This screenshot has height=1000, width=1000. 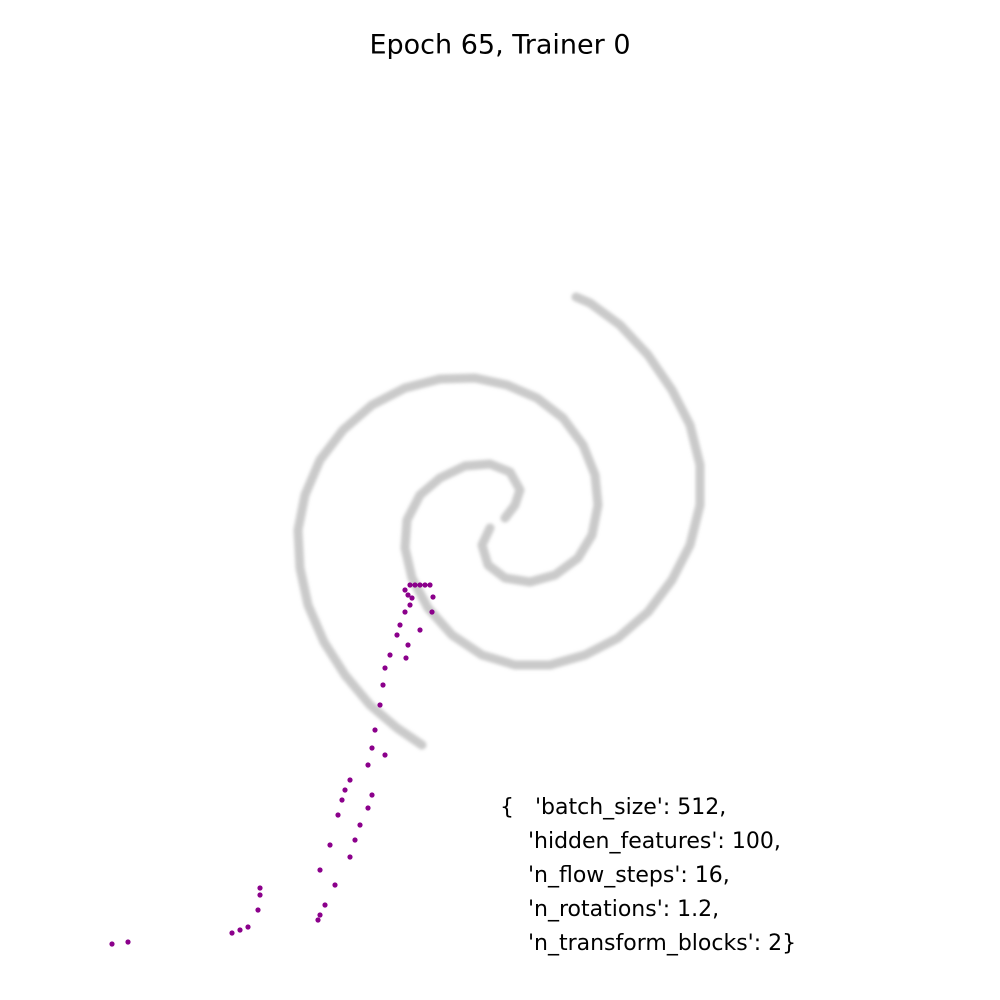 What do you see at coordinates (609, 909) in the screenshot?
I see `annotation-line: 'n_rotations': 1.2,` at bounding box center [609, 909].